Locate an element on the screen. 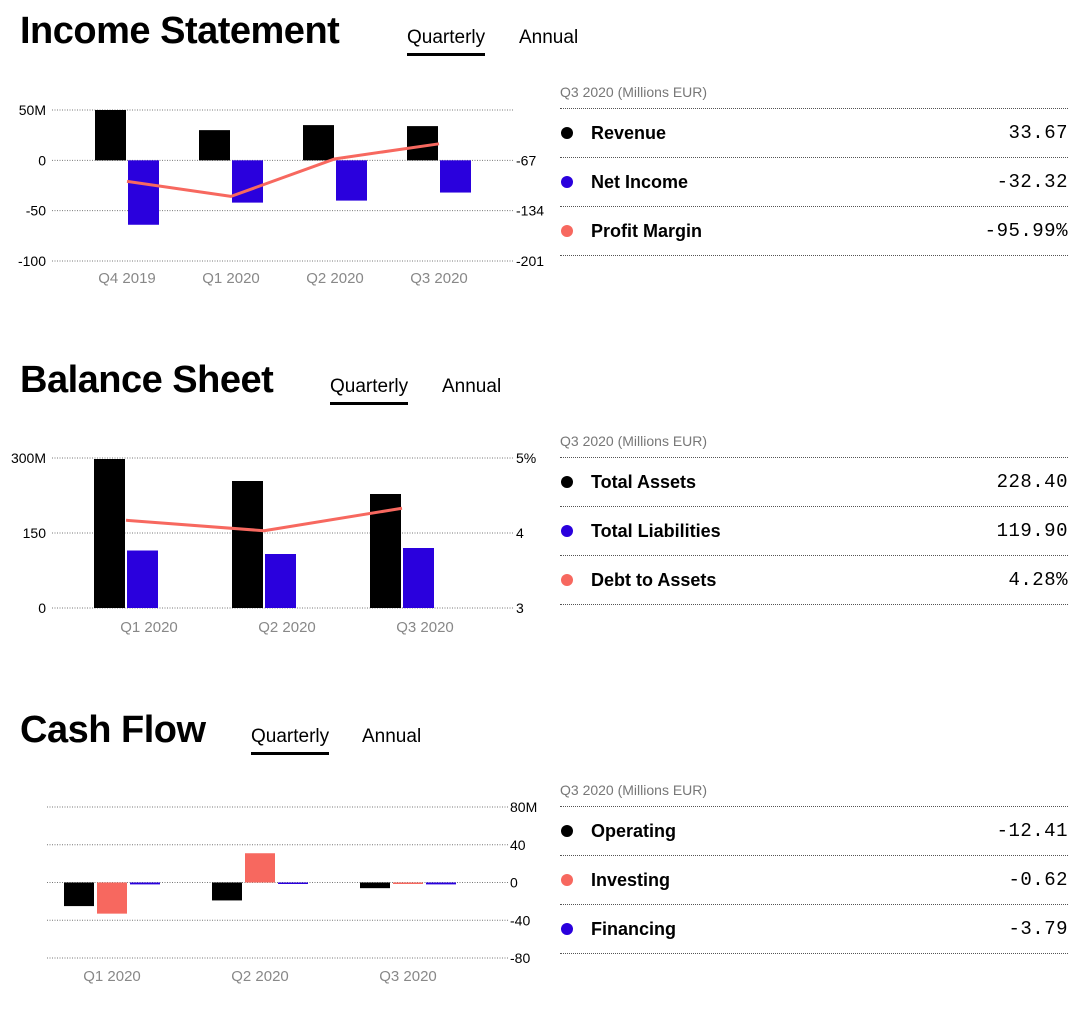  legend-label: Debt to Assets is located at coordinates (654, 579).